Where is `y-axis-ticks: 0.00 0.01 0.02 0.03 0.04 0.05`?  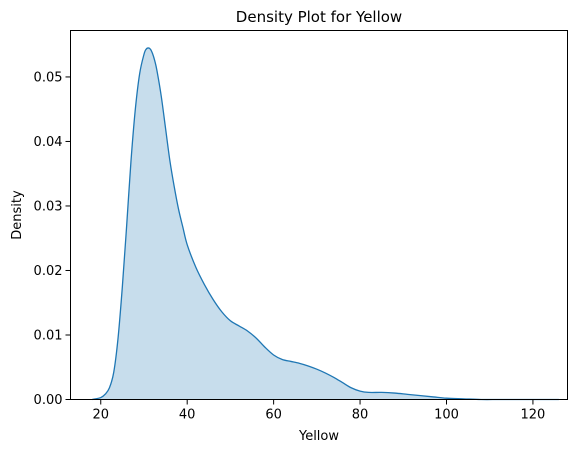
y-axis-ticks: 0.00 0.01 0.02 0.03 0.04 0.05 is located at coordinates (52, 239).